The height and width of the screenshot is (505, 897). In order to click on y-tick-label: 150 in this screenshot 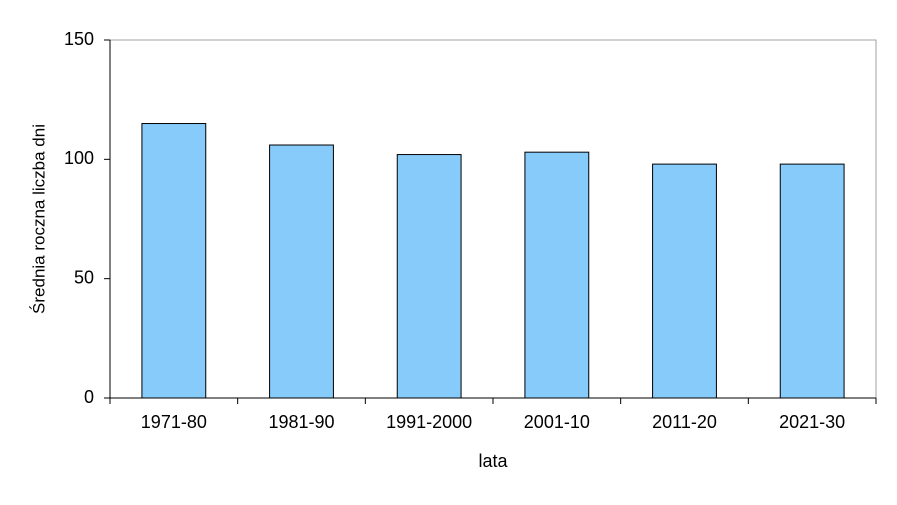, I will do `click(79, 39)`.